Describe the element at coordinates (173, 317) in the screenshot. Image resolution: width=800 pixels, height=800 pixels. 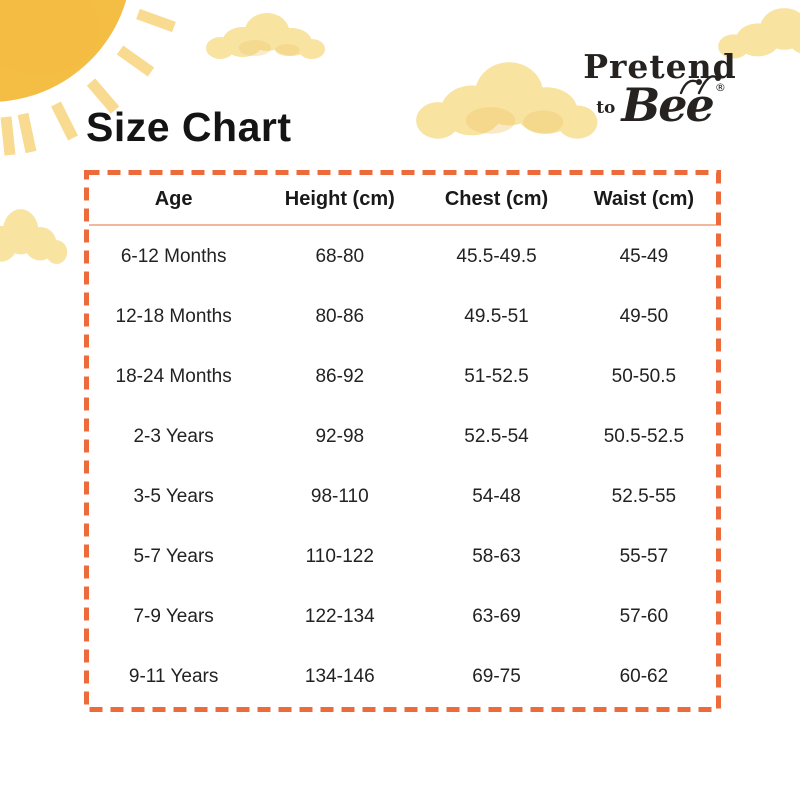
I see `table-cell: 12-18 Months` at that location.